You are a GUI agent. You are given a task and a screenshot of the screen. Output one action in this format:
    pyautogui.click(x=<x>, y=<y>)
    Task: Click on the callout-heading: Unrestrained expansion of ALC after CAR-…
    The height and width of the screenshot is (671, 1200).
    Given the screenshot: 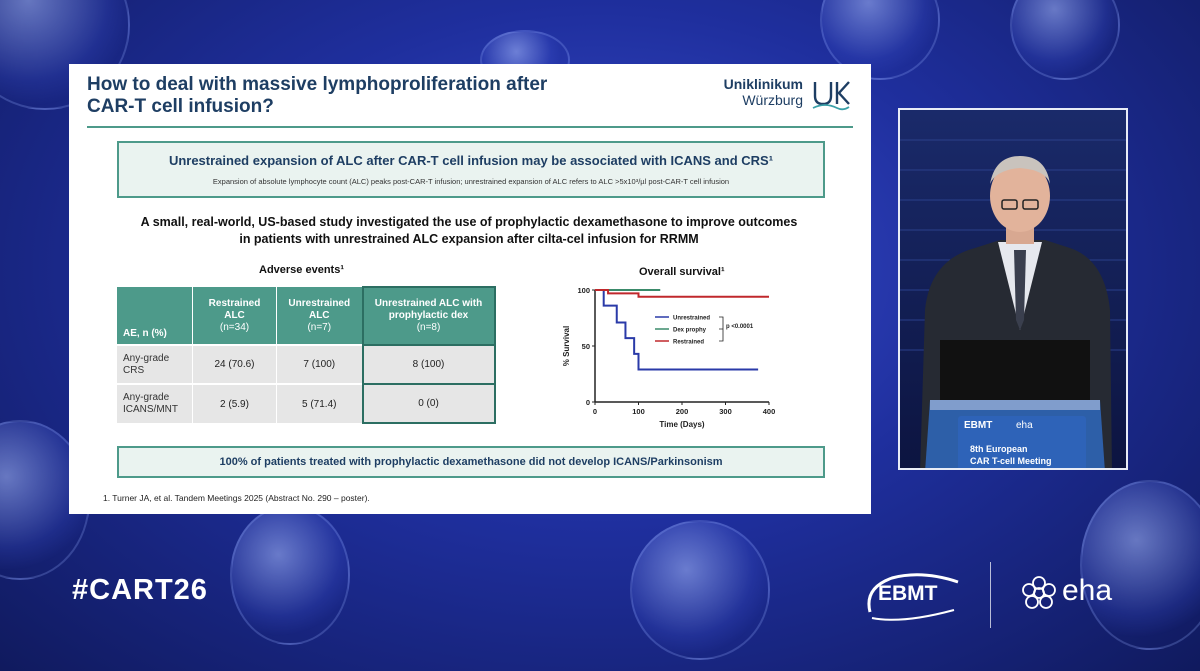 What is the action you would take?
    pyautogui.click(x=471, y=160)
    